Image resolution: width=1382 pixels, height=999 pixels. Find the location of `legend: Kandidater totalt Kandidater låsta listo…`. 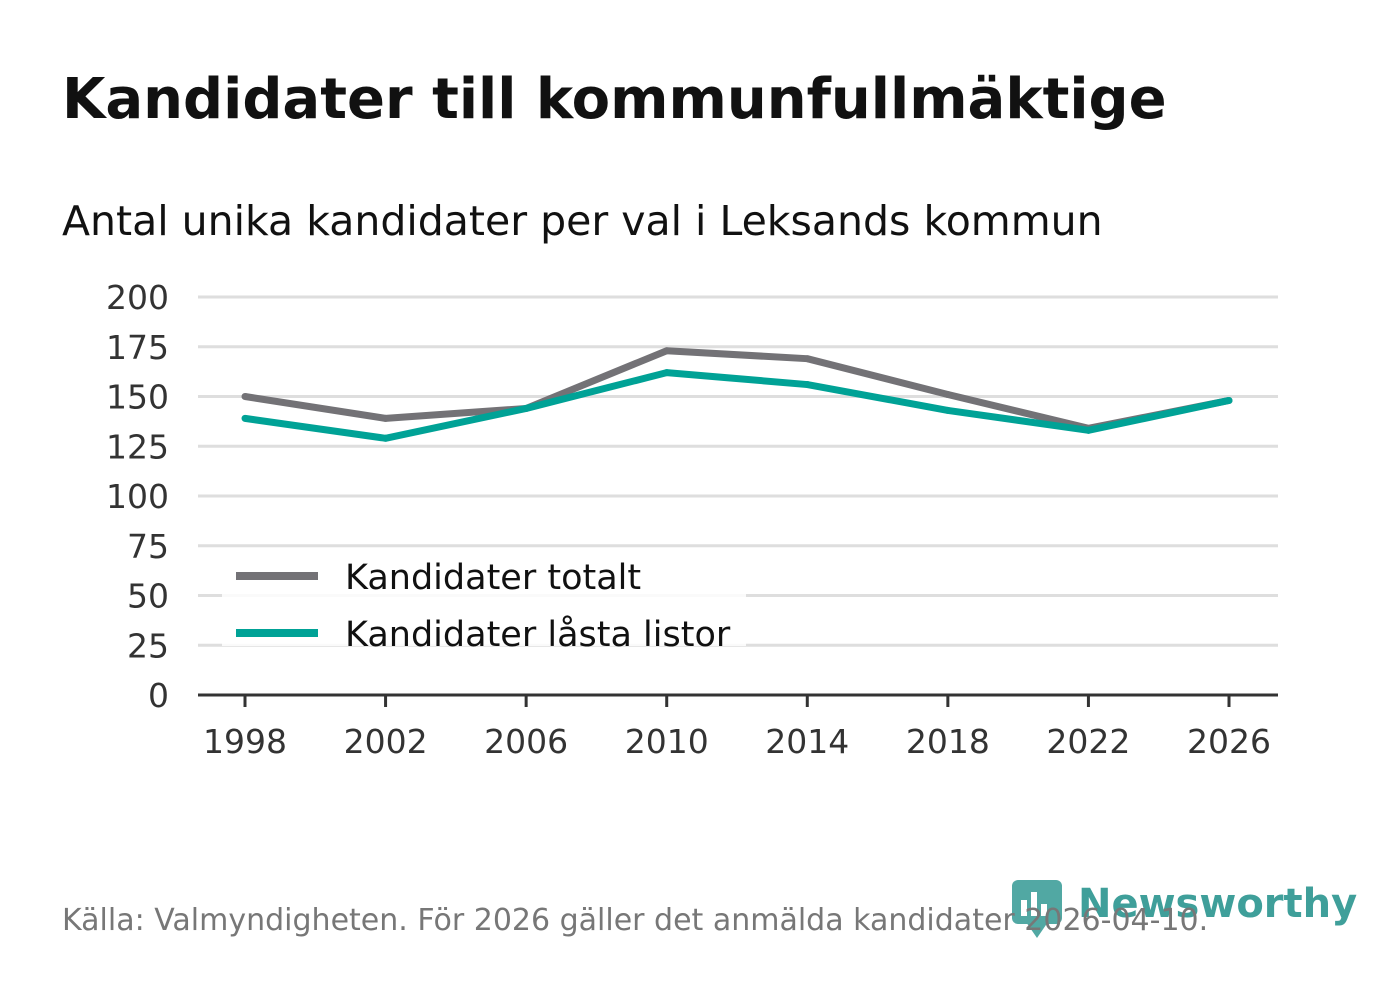

legend: Kandidater totalt Kandidater låsta listo… is located at coordinates (484, 601).